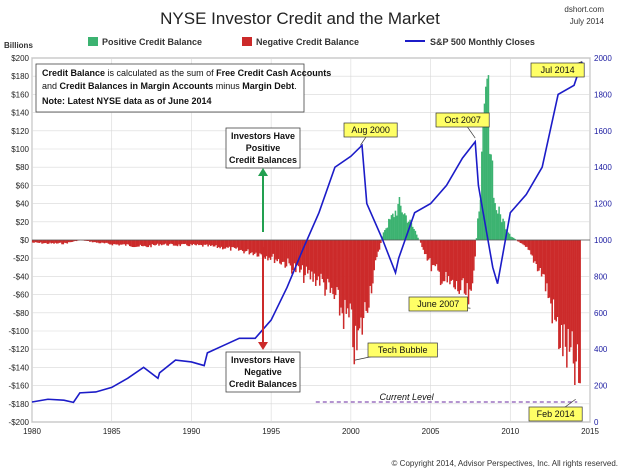 This screenshot has height=472, width=625. I want to click on chart-title: NYSE Investor Credit and the Market, so click(300, 18).